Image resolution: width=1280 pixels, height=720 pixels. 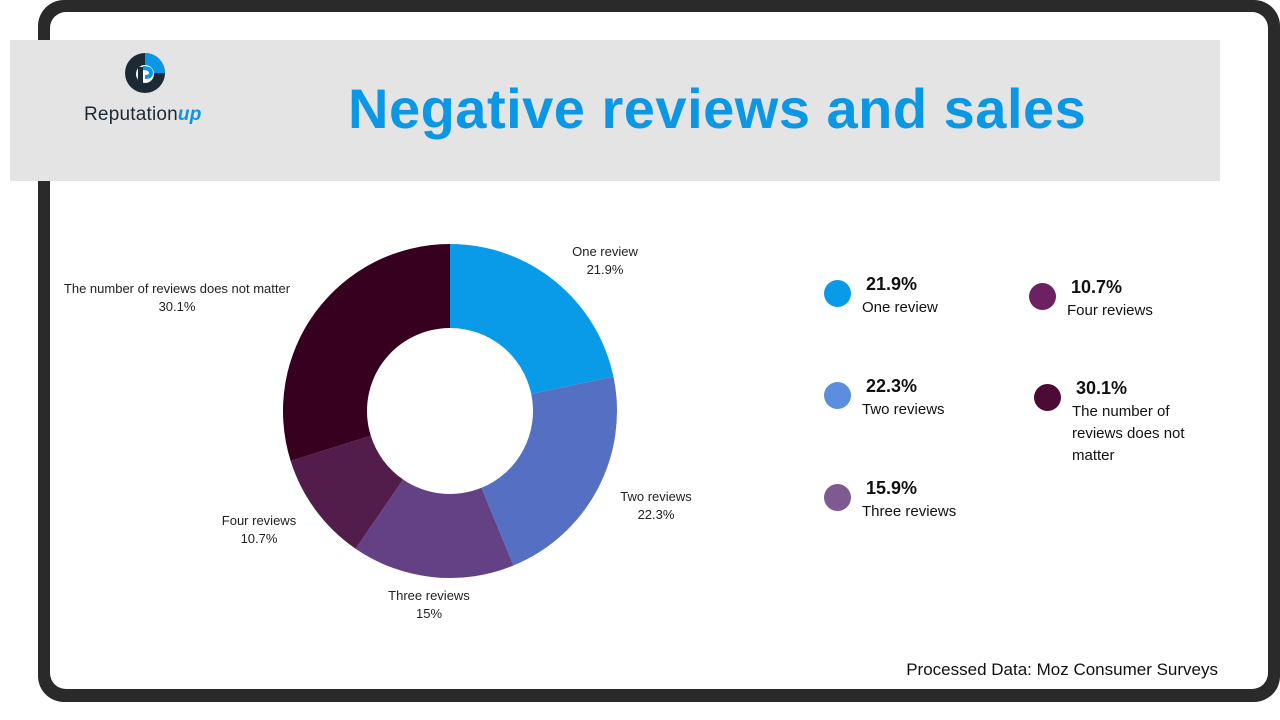 I want to click on slice-label-value: 22.3%, so click(x=656, y=514).